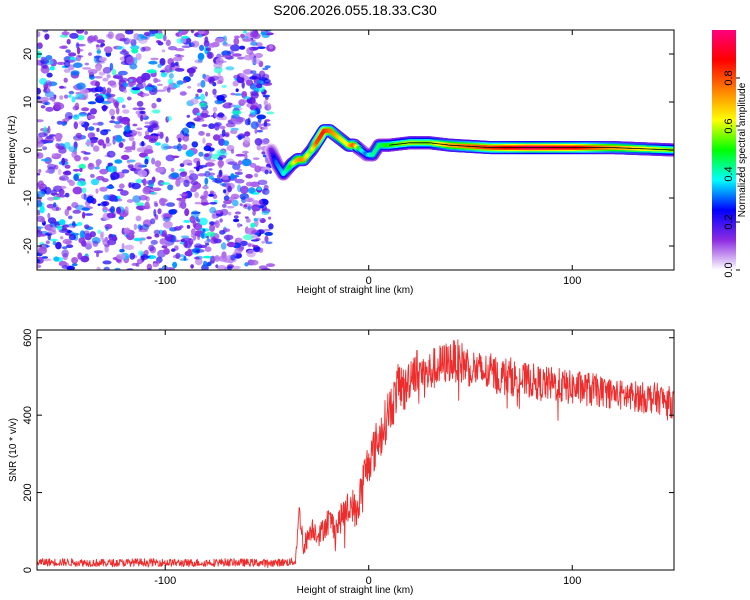 The image size is (750, 600). Describe the element at coordinates (731, 174) in the screenshot. I see `colorbar-ticks: 0.0 0.2 0.4 0.6 0.8` at that location.